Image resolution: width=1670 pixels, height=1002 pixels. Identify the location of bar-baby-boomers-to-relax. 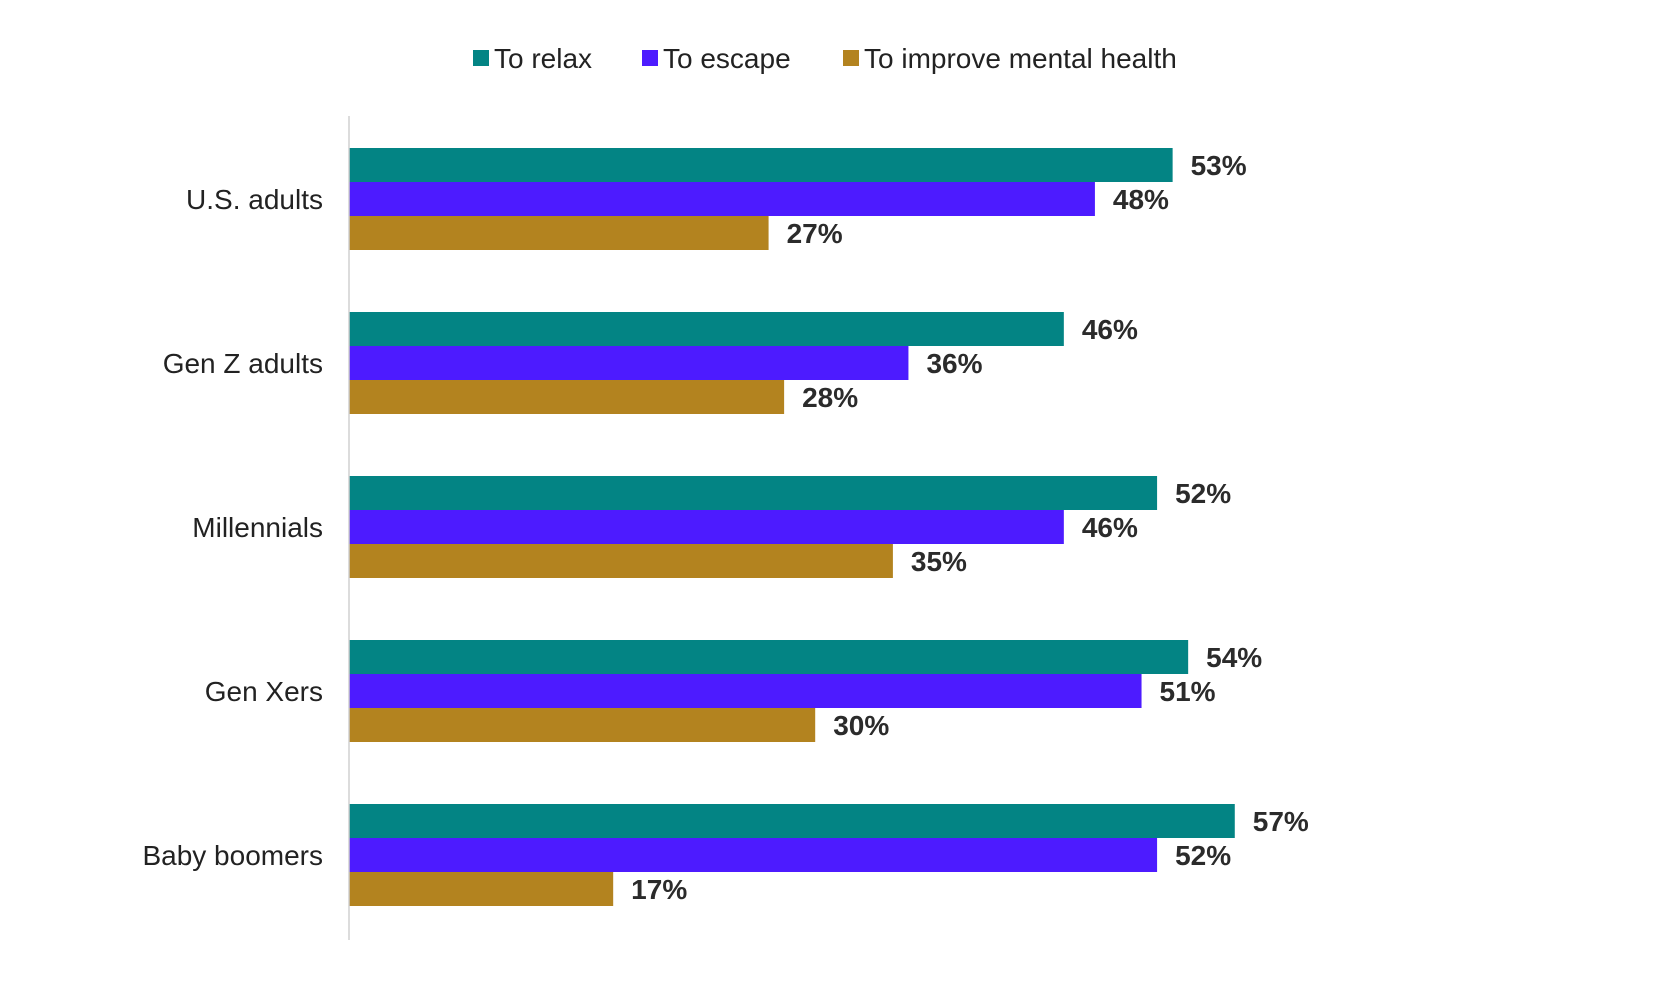
(792, 821).